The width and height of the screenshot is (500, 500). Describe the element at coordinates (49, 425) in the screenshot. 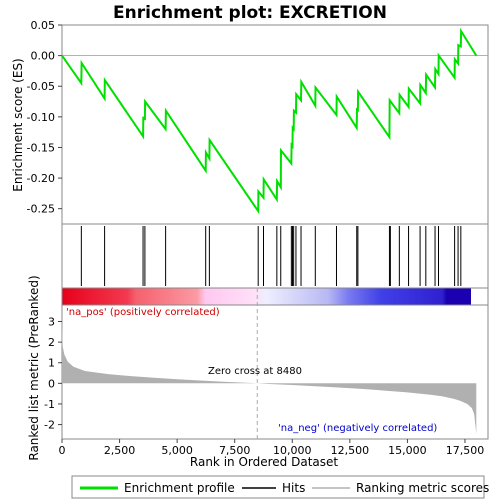

I see `metric-y-tick-label: -2` at that location.